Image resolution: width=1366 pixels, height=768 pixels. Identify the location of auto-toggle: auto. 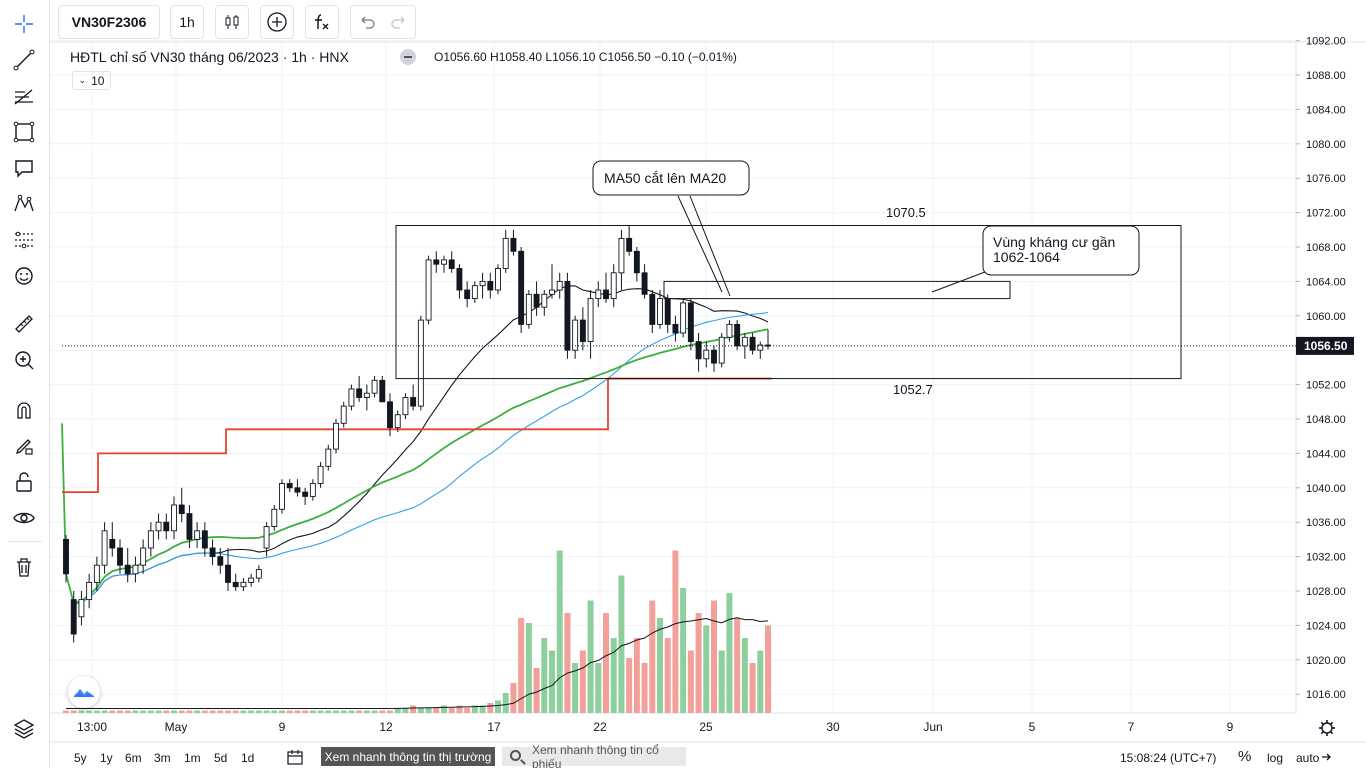
(1308, 758).